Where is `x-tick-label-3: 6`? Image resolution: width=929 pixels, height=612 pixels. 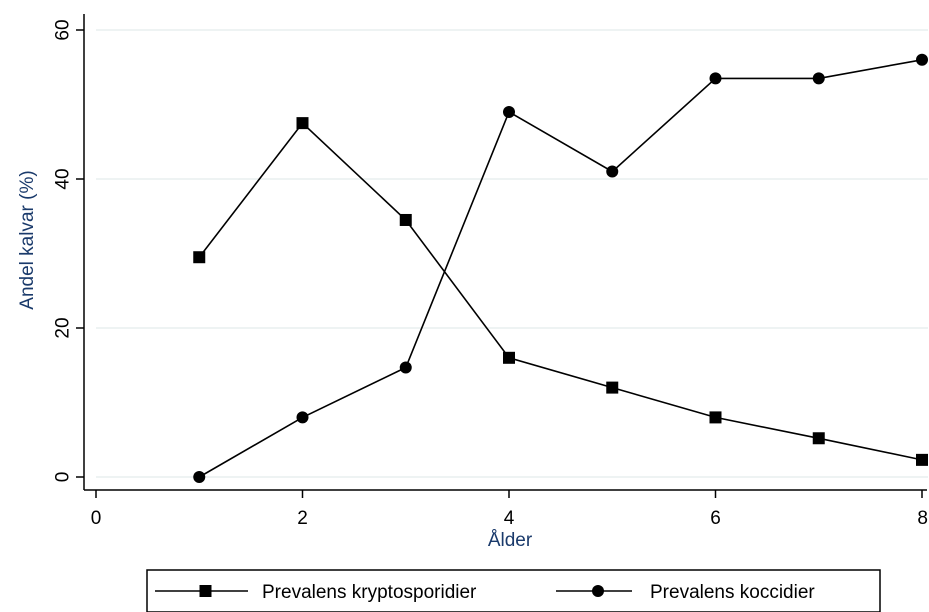
x-tick-label-3: 6 is located at coordinates (715, 518).